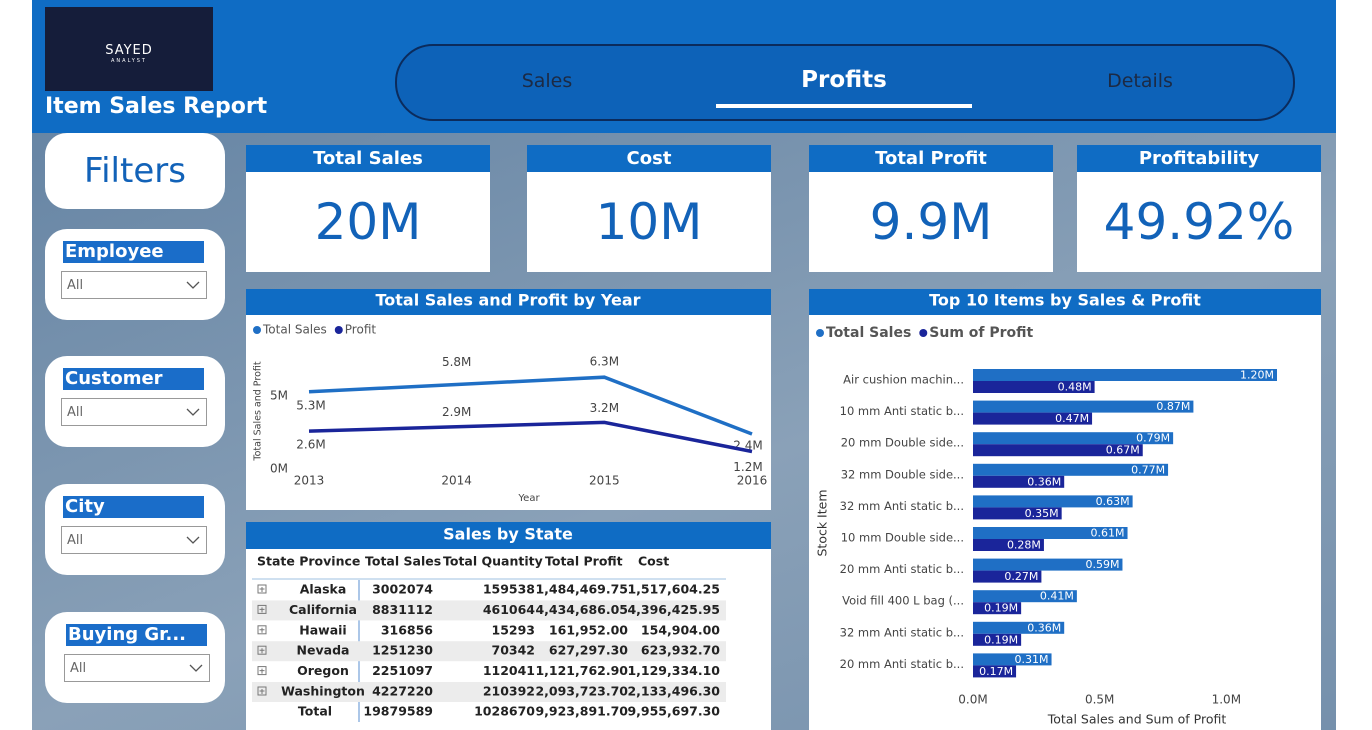 Image resolution: width=1372 pixels, height=730 pixels. Describe the element at coordinates (673, 670) in the screenshot. I see `table-cell: 1,129,334.10` at that location.